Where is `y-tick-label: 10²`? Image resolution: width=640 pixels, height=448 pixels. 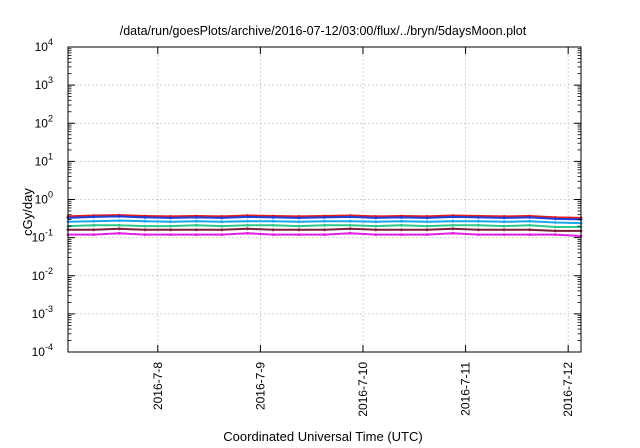 y-tick-label: 10² is located at coordinates (44, 121).